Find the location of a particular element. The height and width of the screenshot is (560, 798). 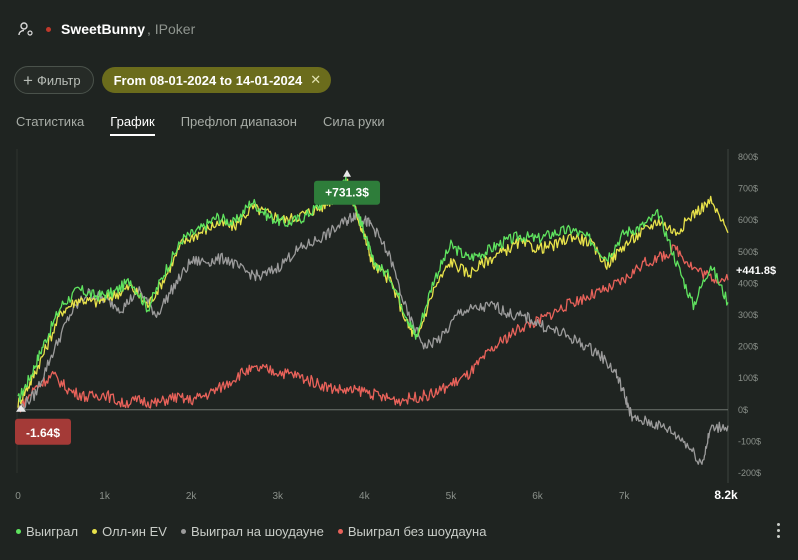

filter-bar: + Фильтр From 08-01-2024 to 14-01-2024 ✕ is located at coordinates (173, 80).